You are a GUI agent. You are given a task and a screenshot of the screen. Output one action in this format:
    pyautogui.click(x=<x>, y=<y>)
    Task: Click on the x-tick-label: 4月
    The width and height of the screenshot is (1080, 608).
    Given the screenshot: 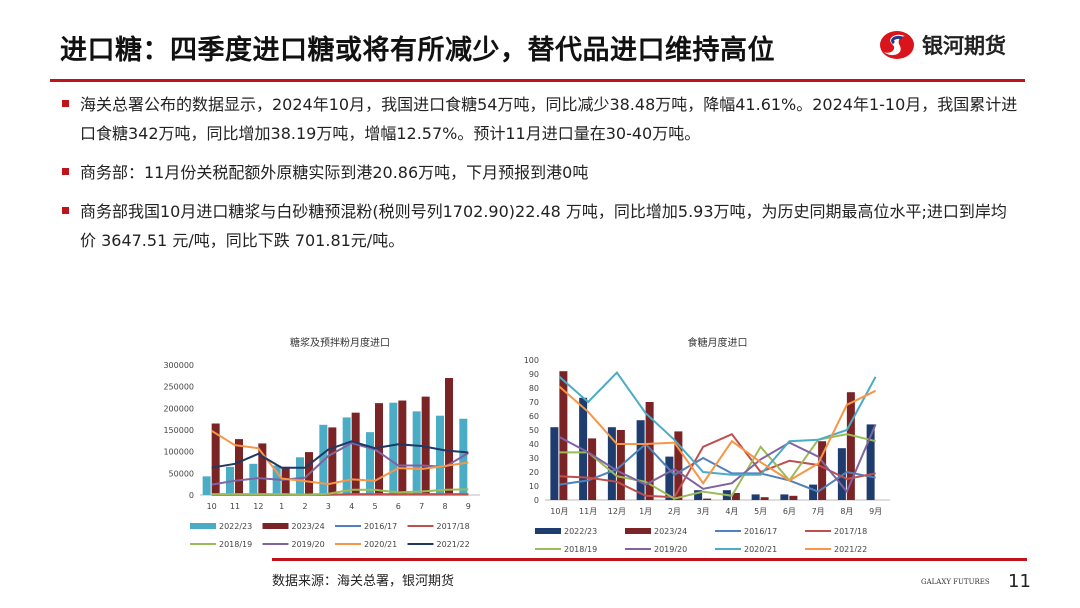 What is the action you would take?
    pyautogui.click(x=731, y=511)
    